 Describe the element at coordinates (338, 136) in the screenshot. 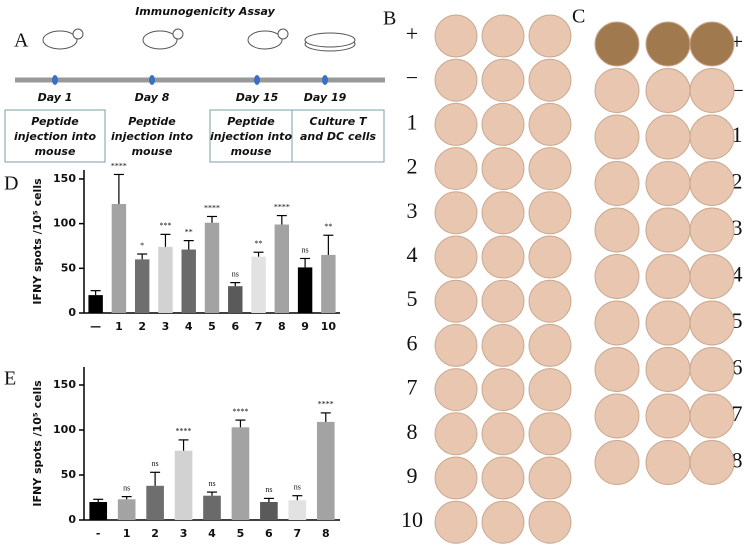

I see `step-text: and DC cells` at that location.